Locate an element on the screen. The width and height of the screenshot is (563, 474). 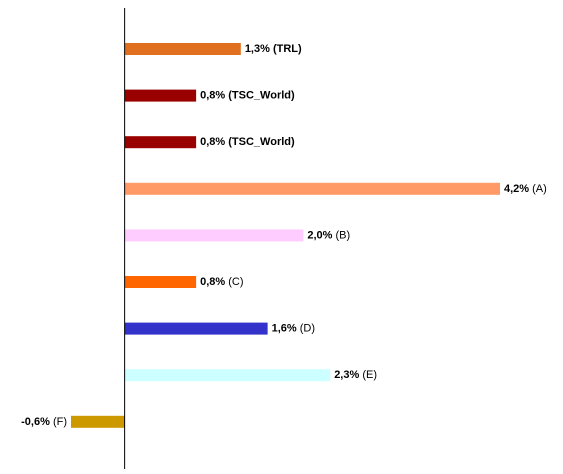
category-label: (F) is located at coordinates (60, 422).